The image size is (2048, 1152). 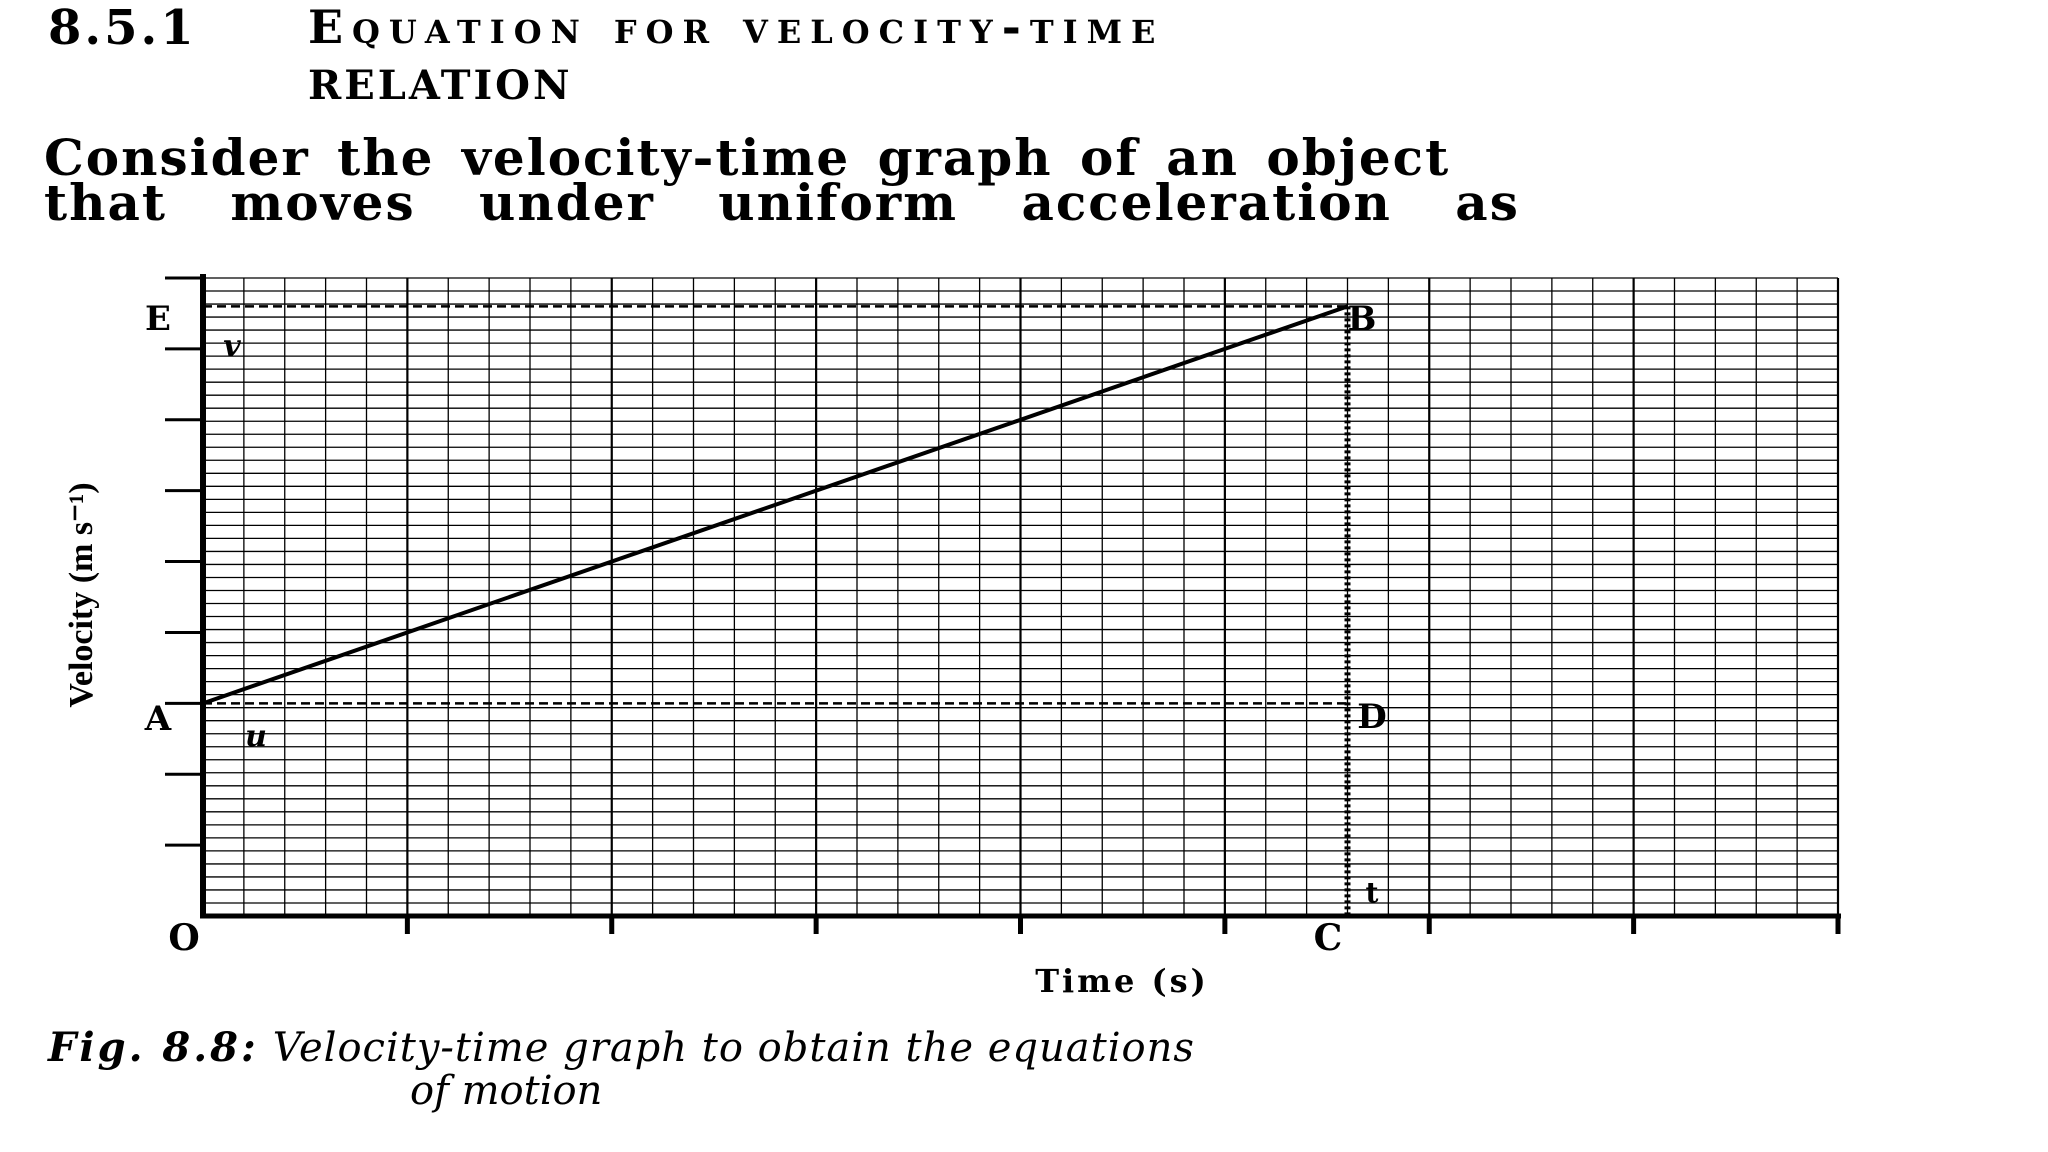 What do you see at coordinates (1122, 981) in the screenshot?
I see `x-axis-label: Time (s)` at bounding box center [1122, 981].